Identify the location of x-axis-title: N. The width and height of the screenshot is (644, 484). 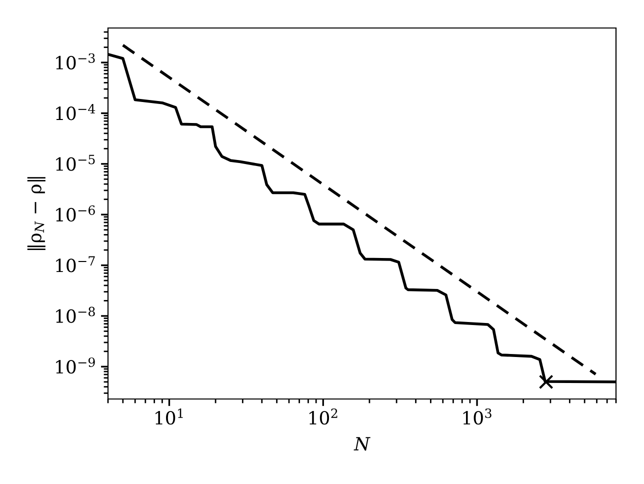
(362, 444).